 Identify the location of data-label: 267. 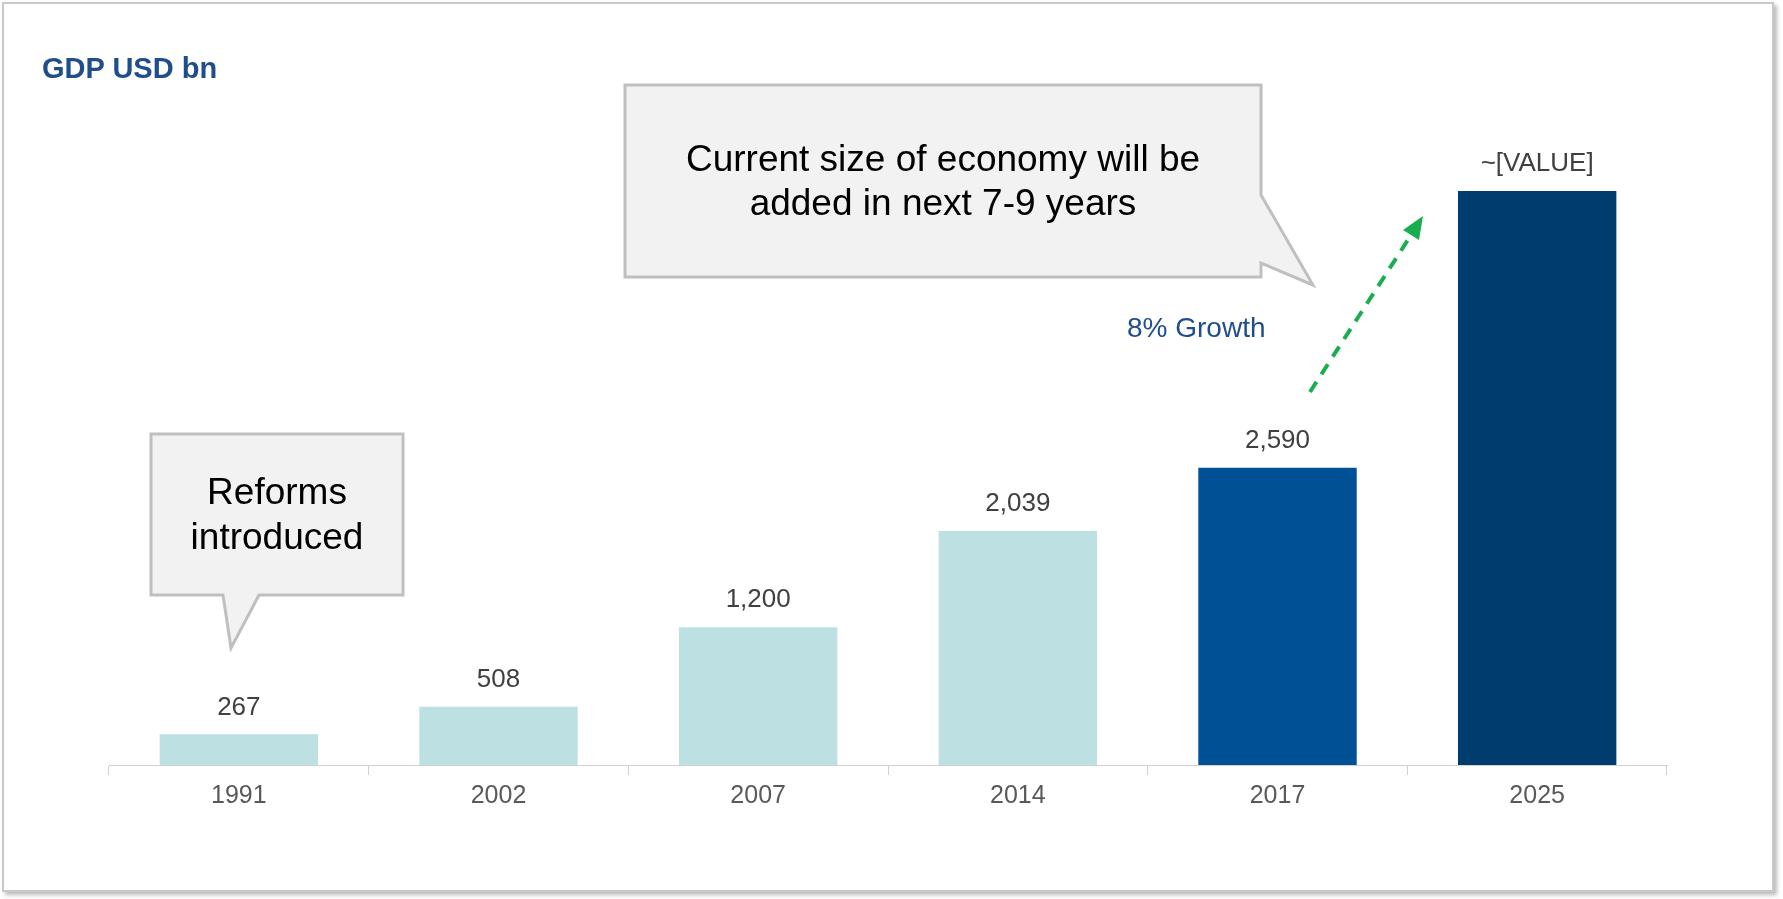
(239, 705).